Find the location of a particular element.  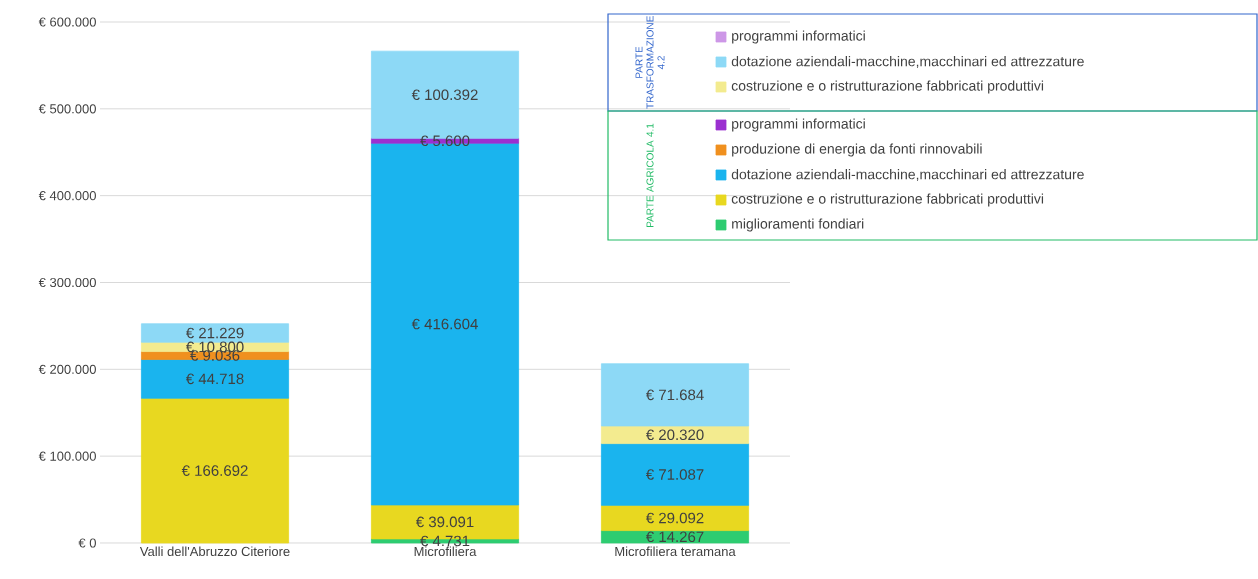

y-tick-label: € 300.000 is located at coordinates (67, 282).